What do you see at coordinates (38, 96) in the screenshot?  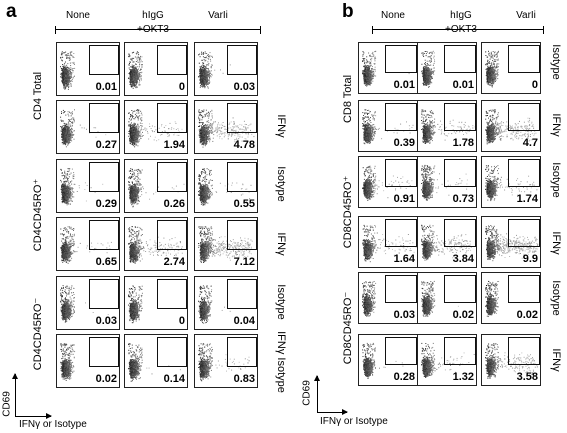 I see `group-label-cd4-total: CD4 Total` at bounding box center [38, 96].